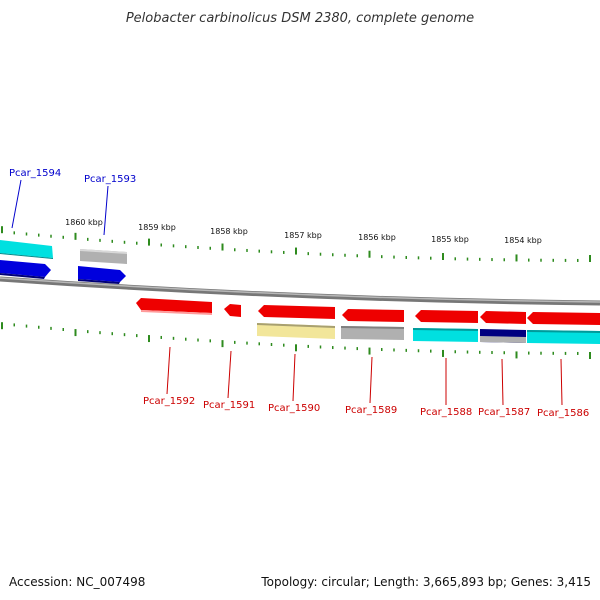 This screenshot has height=600, width=600. Describe the element at coordinates (377, 237) in the screenshot. I see `kbp-label: 1856 kbp` at that location.